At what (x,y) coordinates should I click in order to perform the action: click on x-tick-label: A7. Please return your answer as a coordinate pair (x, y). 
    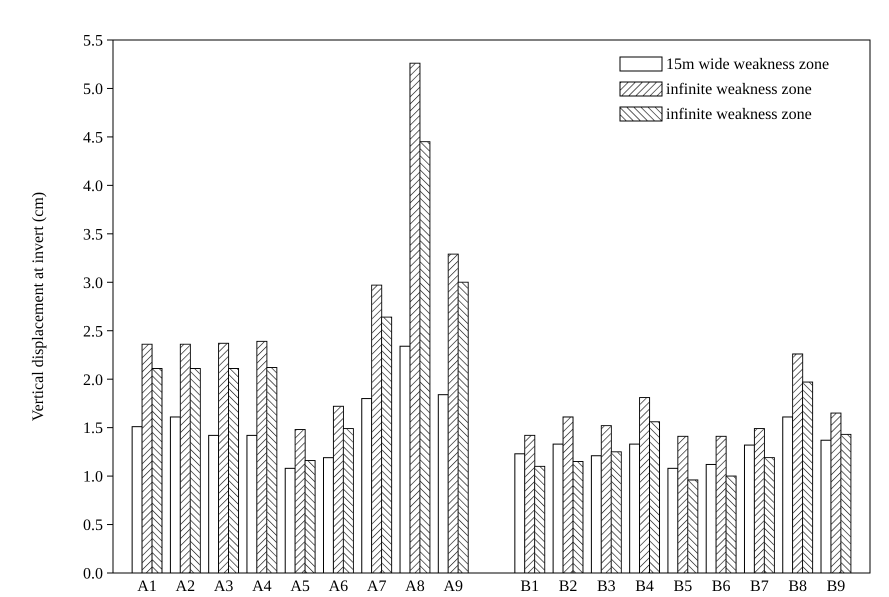
    Looking at the image, I should click on (376, 586).